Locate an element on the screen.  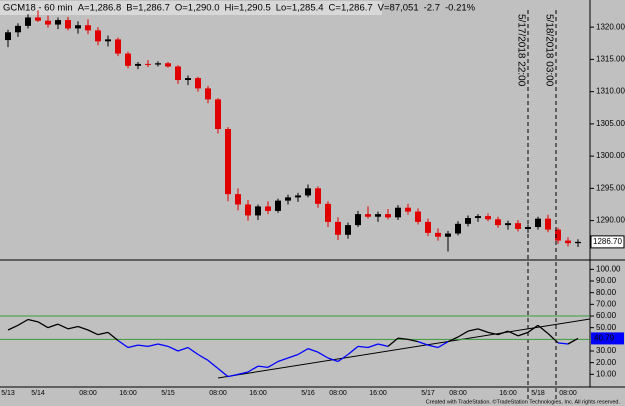
header-item: Lo=1,285.4 is located at coordinates (300, 8).